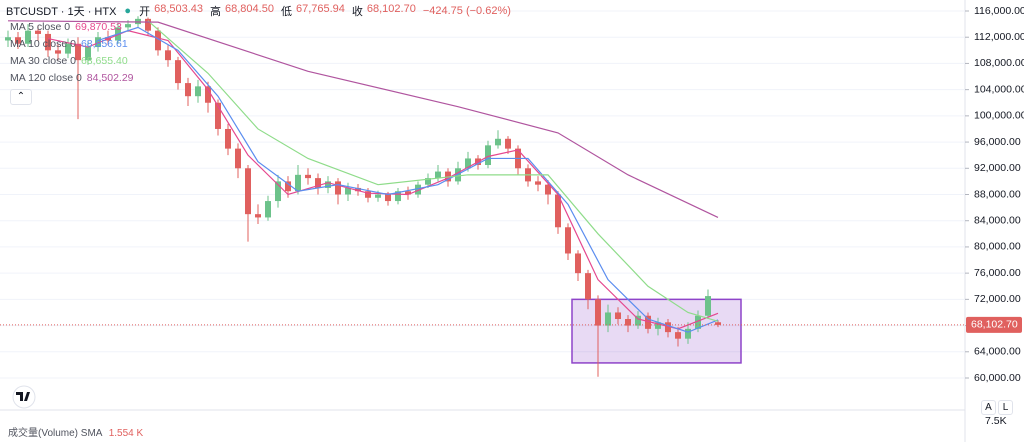  I want to click on field-value: 68,804.50, so click(249, 9).